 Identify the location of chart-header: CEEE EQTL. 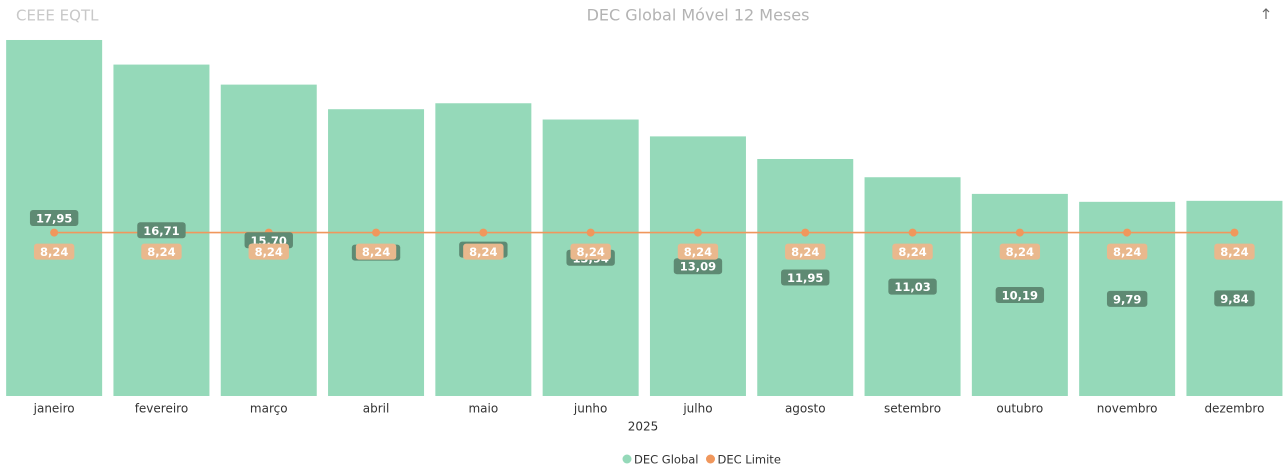
(57, 16).